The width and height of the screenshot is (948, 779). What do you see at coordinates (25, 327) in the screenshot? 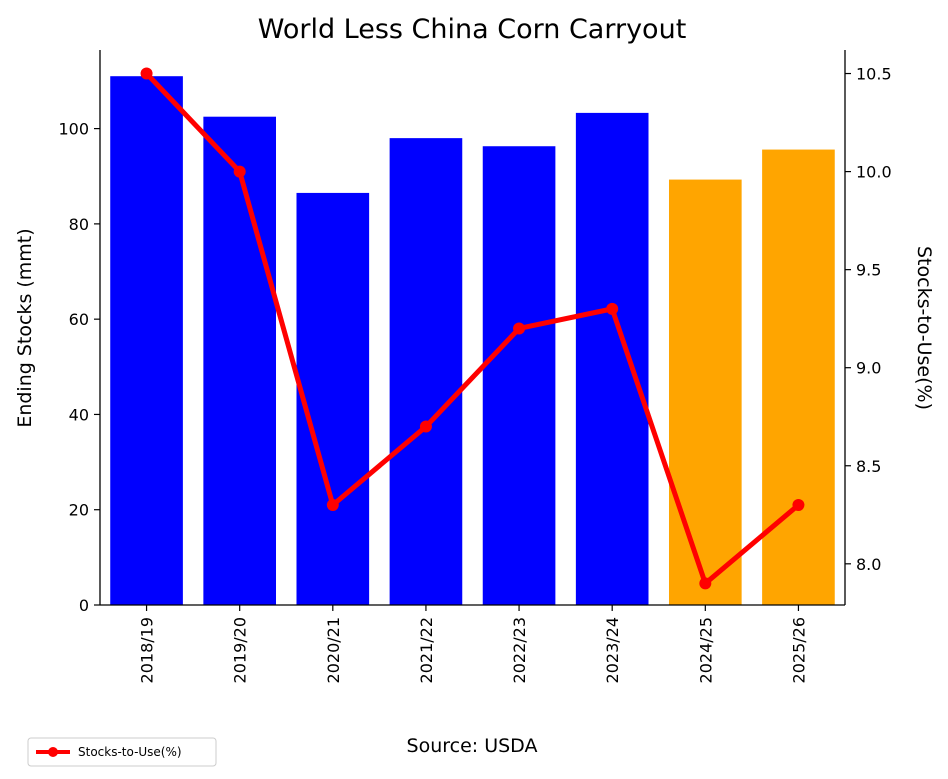
I see `y-axis-title-left: Ending Stocks (mmt)` at bounding box center [25, 327].